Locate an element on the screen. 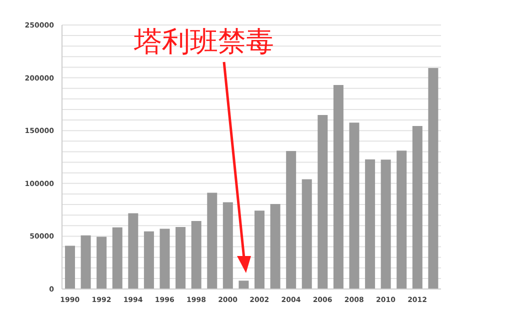  annotation: 塔利班禁毒 is located at coordinates (204, 42).